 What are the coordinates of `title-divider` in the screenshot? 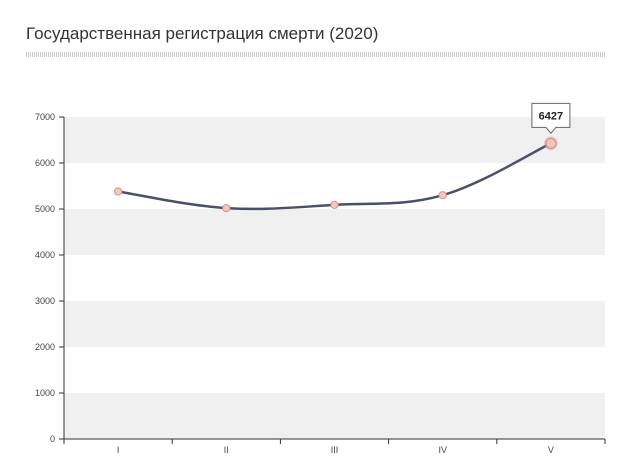 It's located at (316, 54).